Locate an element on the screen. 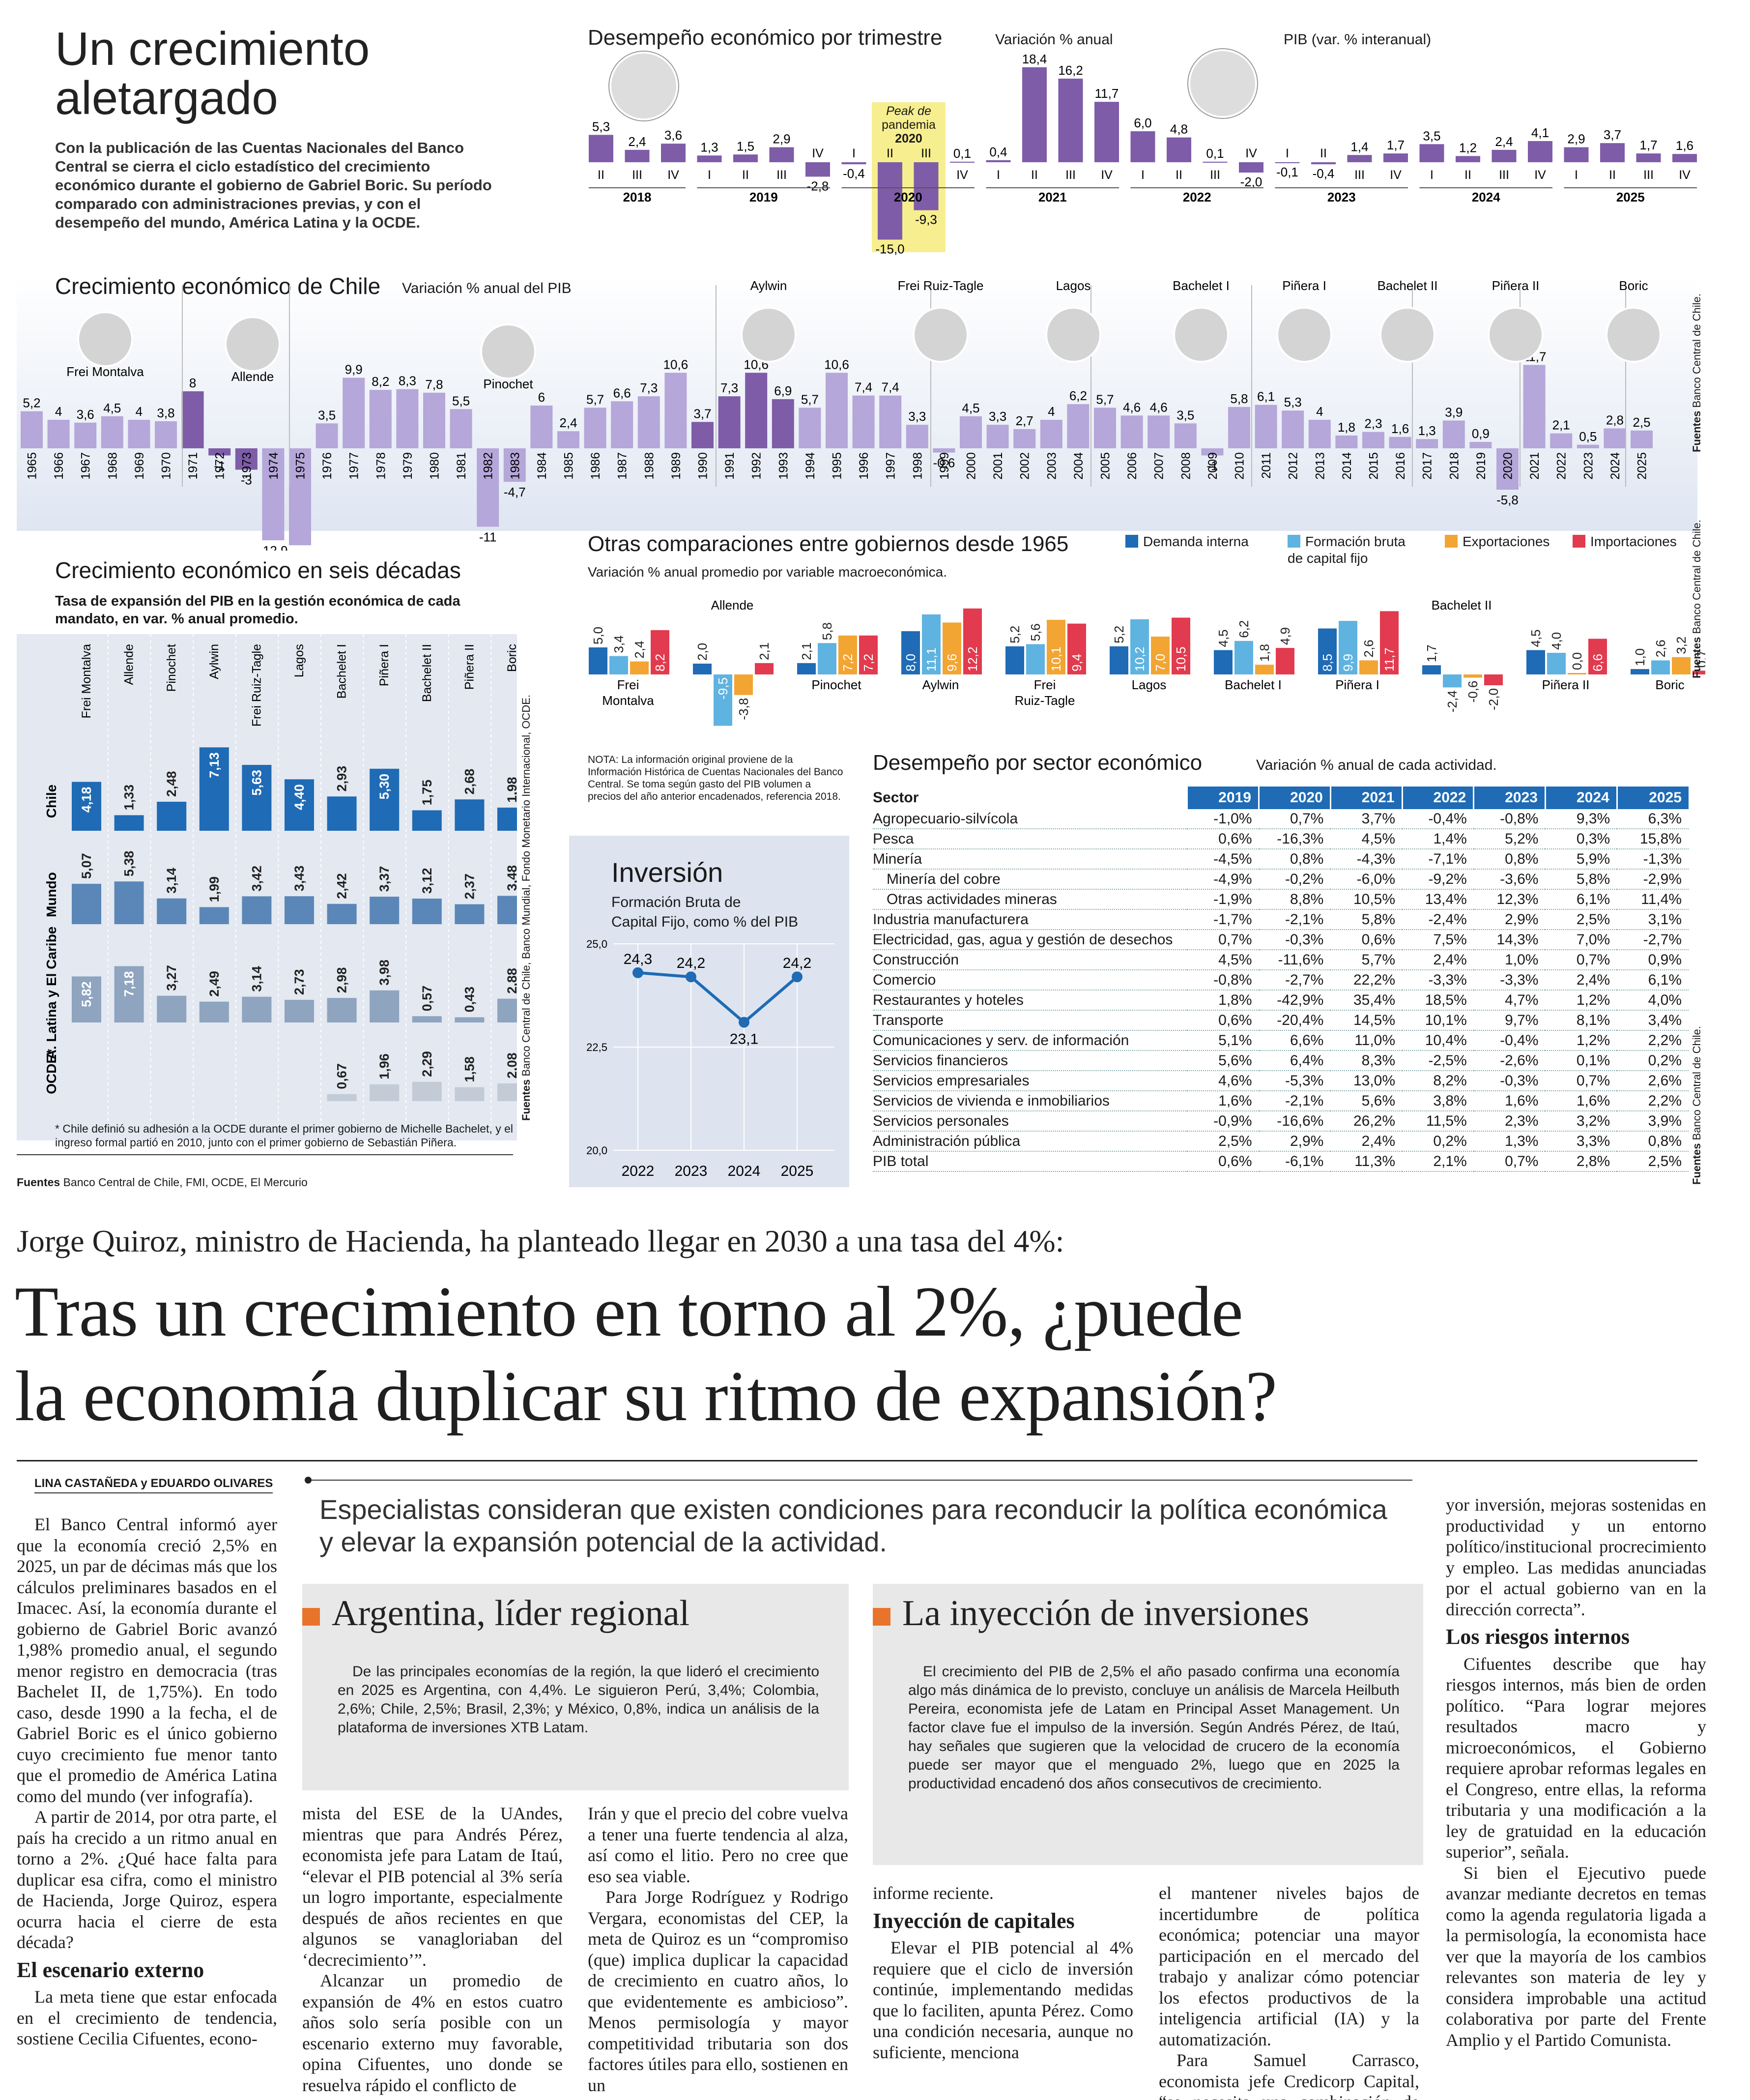 The image size is (1750, 2100). quarterly-label-right: PIB (var. % interanual) is located at coordinates (1358, 39).